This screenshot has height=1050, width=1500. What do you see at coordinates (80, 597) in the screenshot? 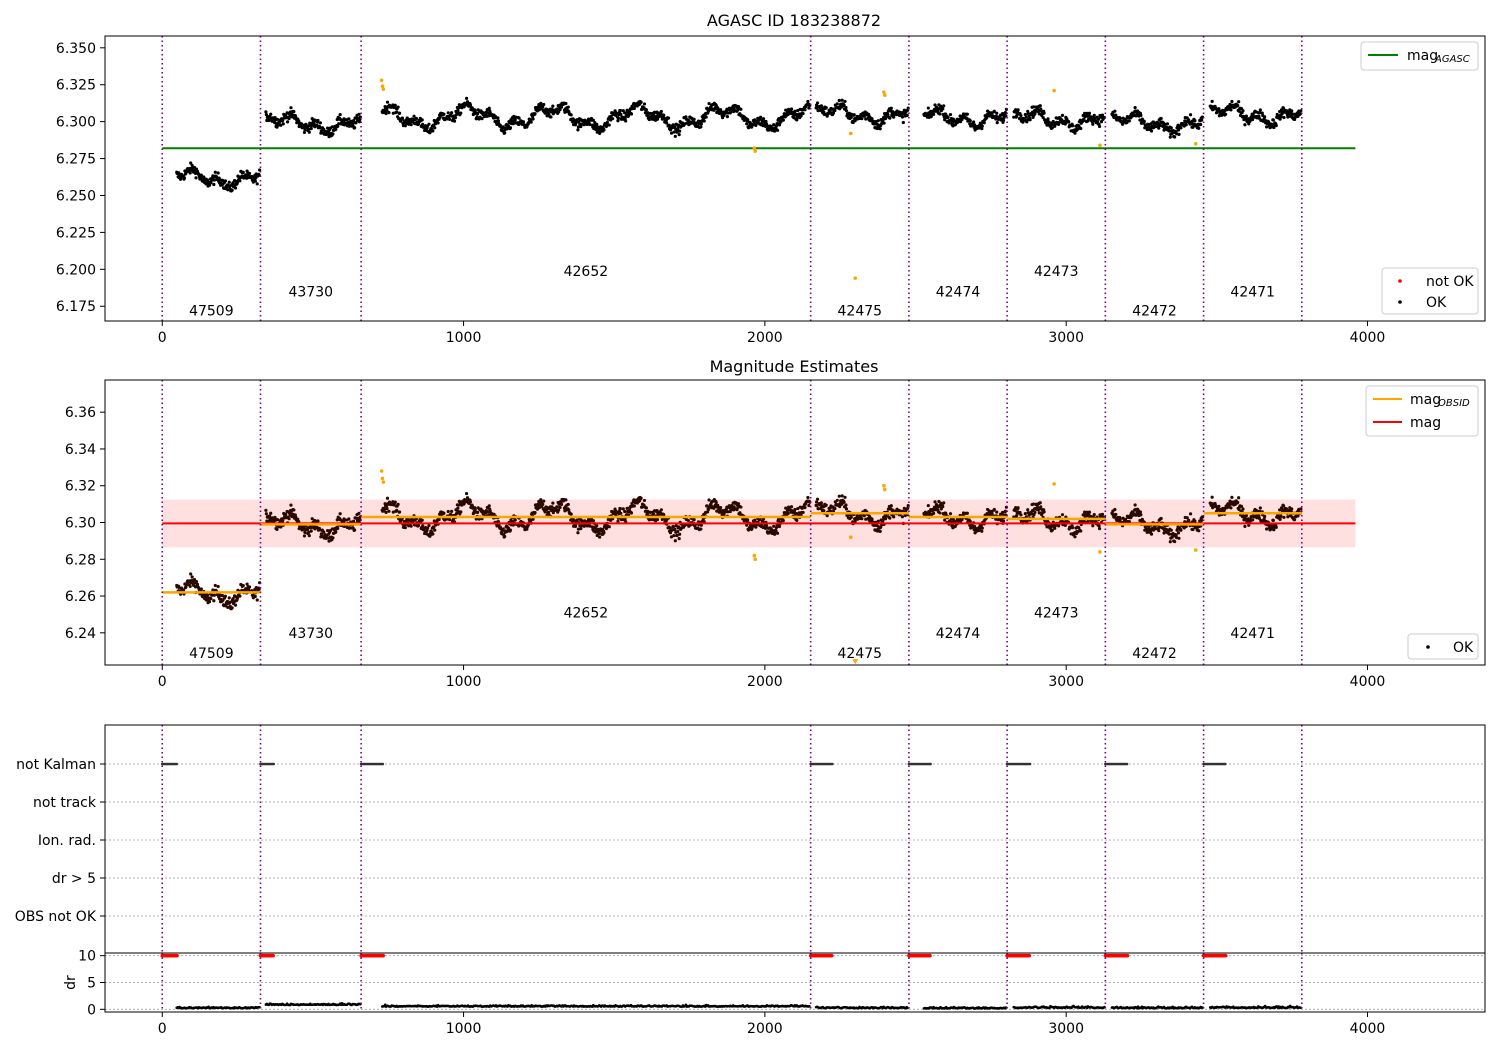
I see `p2-ytick-label: 6.26` at bounding box center [80, 597].